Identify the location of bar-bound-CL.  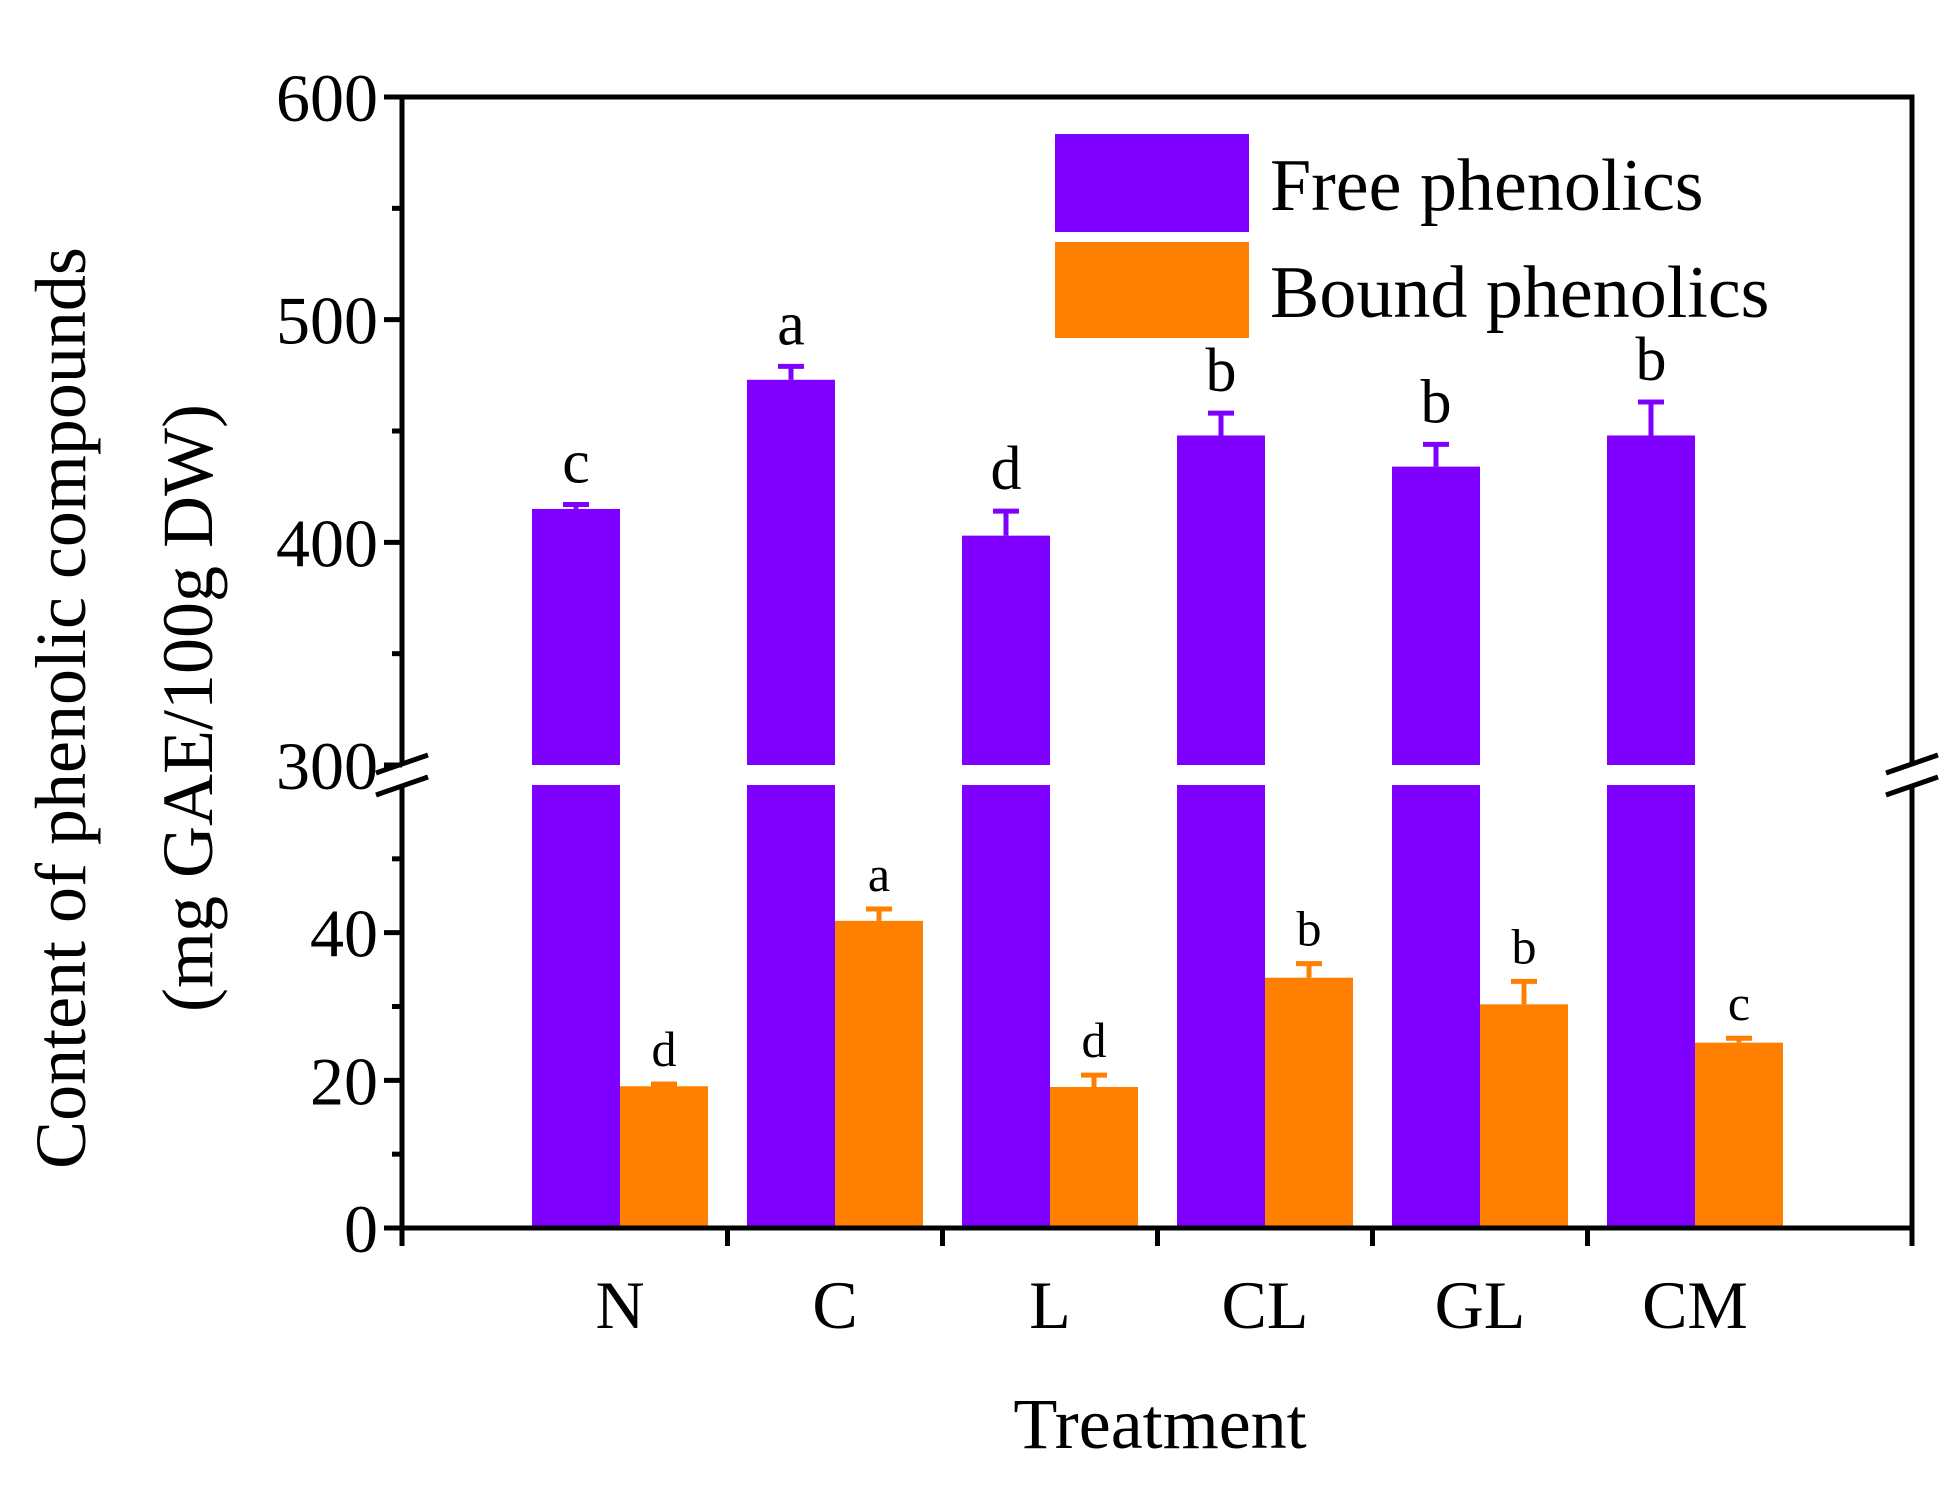
(1309, 1102).